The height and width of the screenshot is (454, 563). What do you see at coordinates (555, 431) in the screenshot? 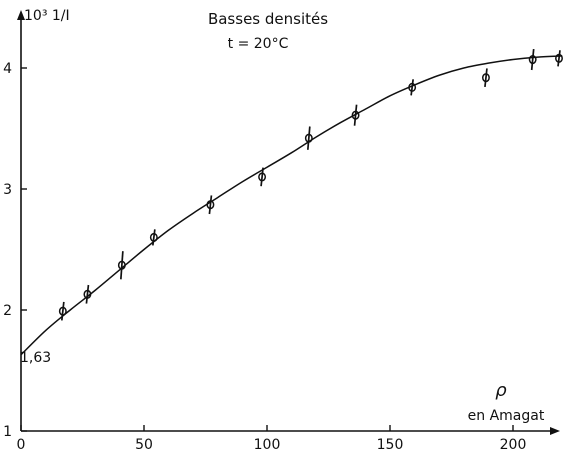
I see `x-axis-arrow` at bounding box center [555, 431].